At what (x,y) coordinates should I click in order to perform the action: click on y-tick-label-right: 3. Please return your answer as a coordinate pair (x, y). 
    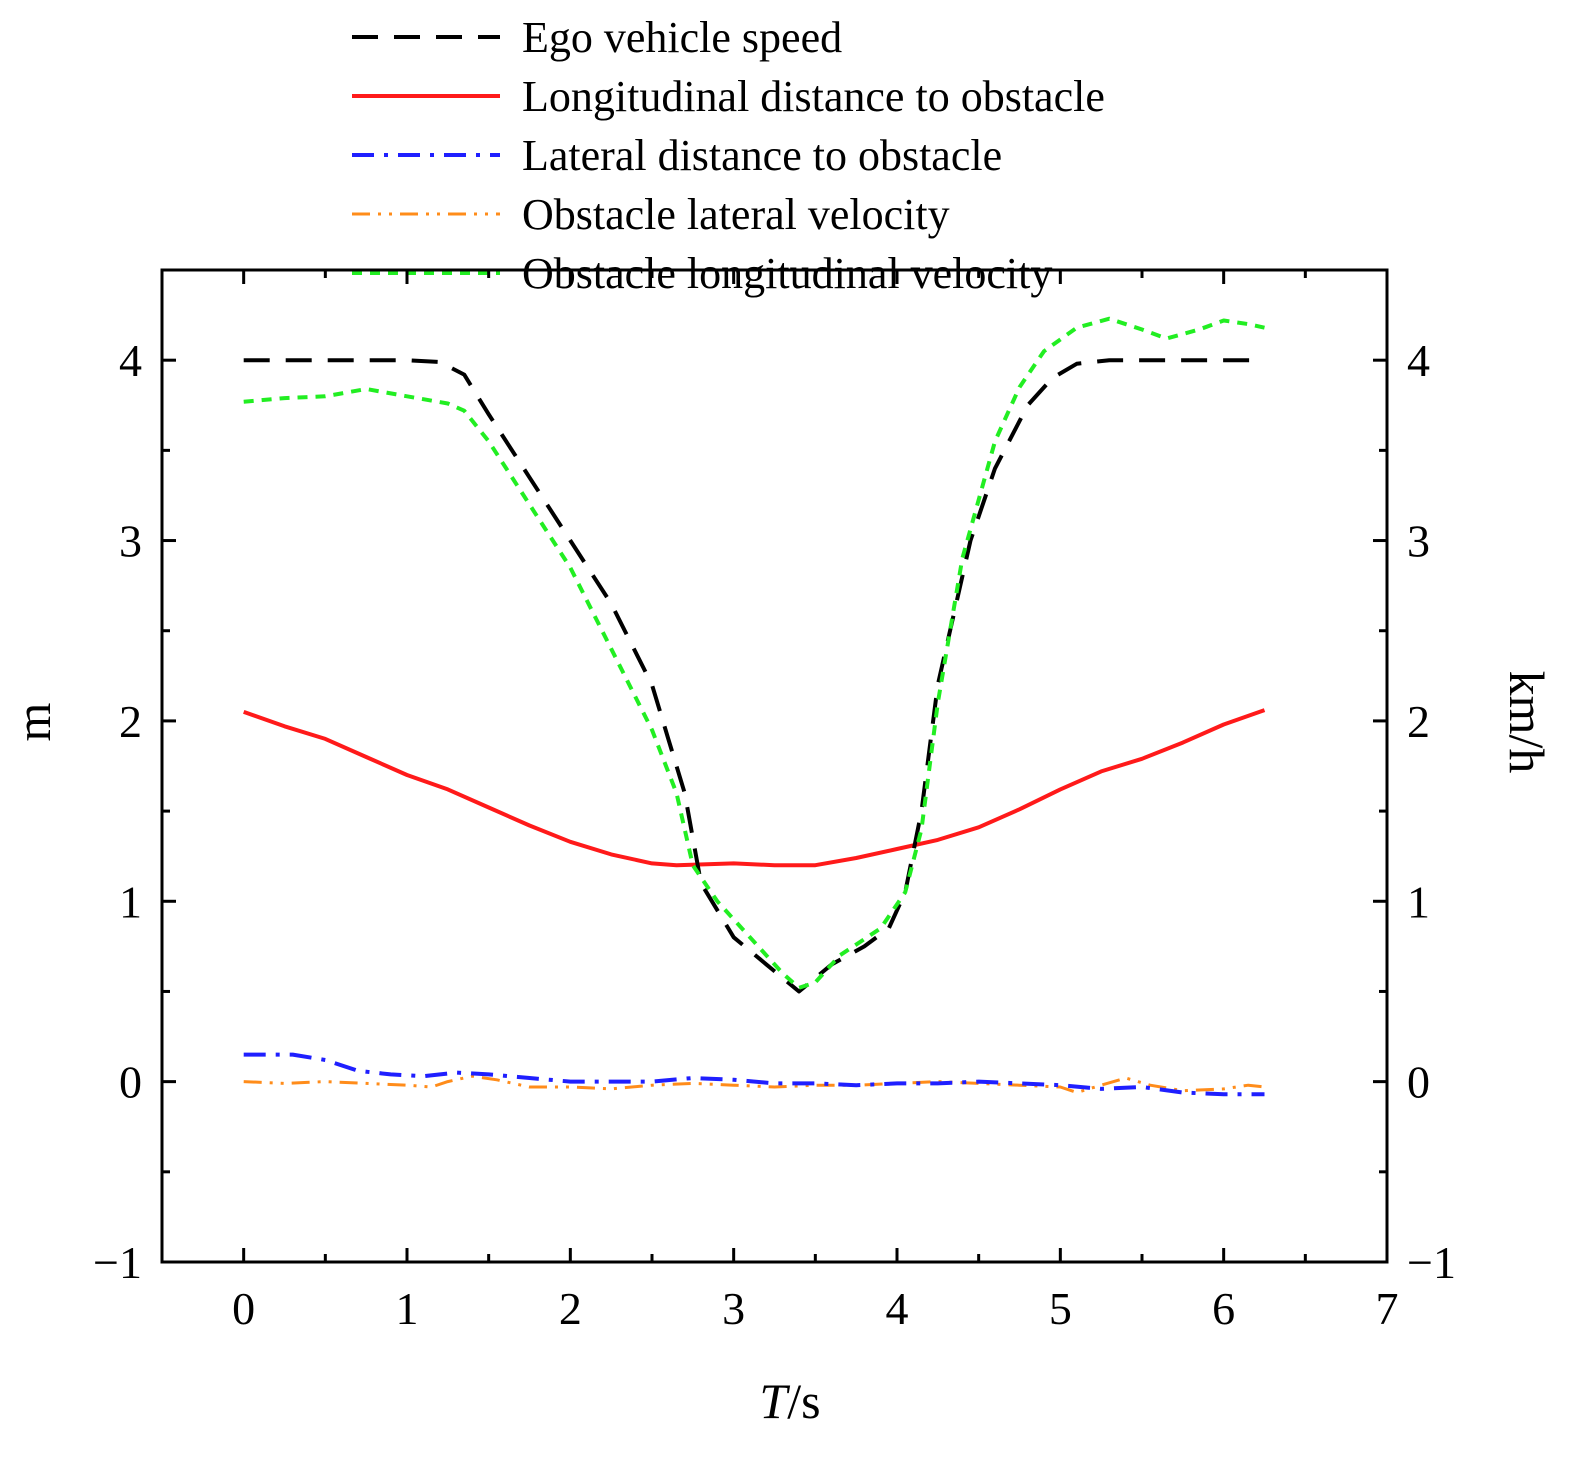
    Looking at the image, I should click on (1418, 541).